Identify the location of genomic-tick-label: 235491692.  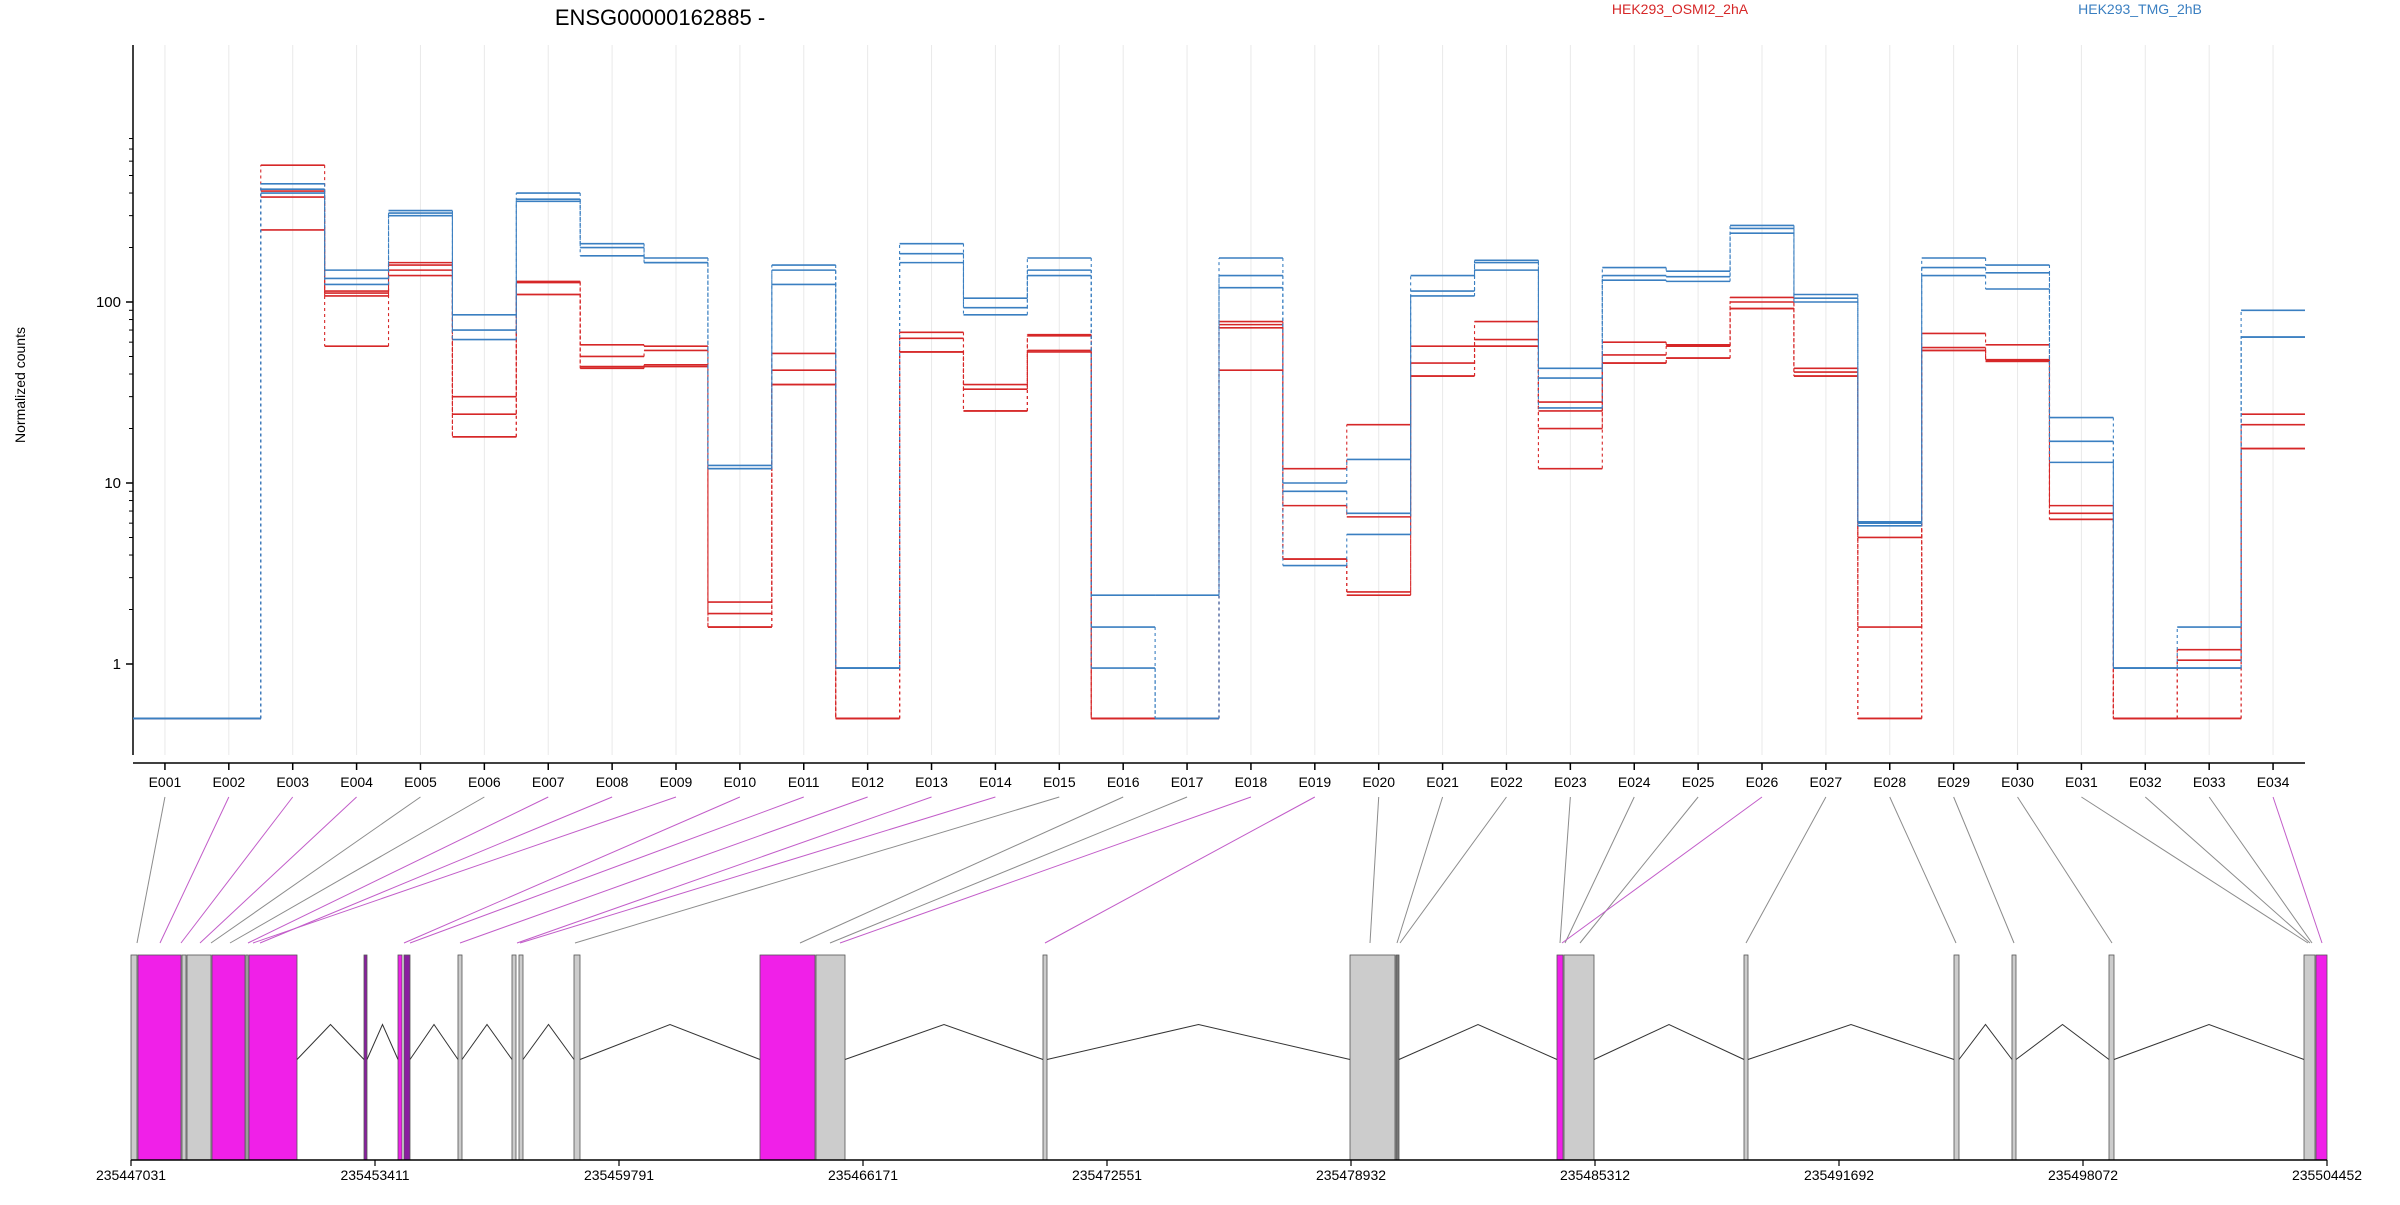
(1839, 1175).